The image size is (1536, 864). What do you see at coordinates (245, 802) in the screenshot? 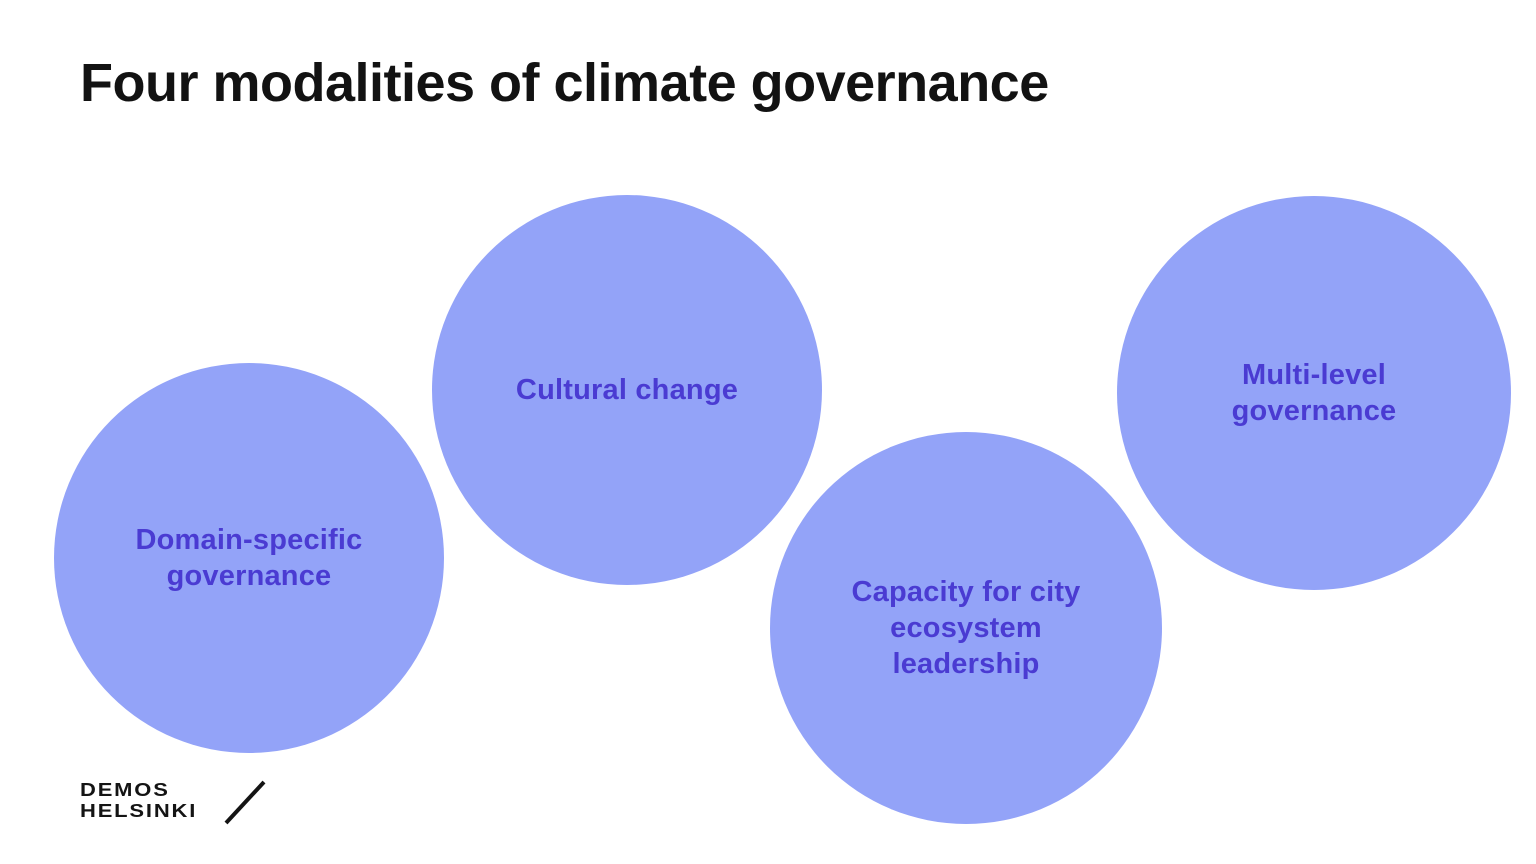
I see `logo-slash-icon` at bounding box center [245, 802].